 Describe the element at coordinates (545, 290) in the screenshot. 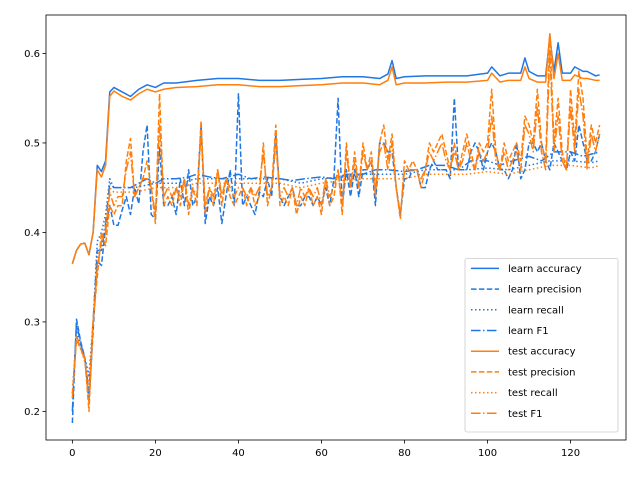

I see `legend-label: learn precision` at that location.